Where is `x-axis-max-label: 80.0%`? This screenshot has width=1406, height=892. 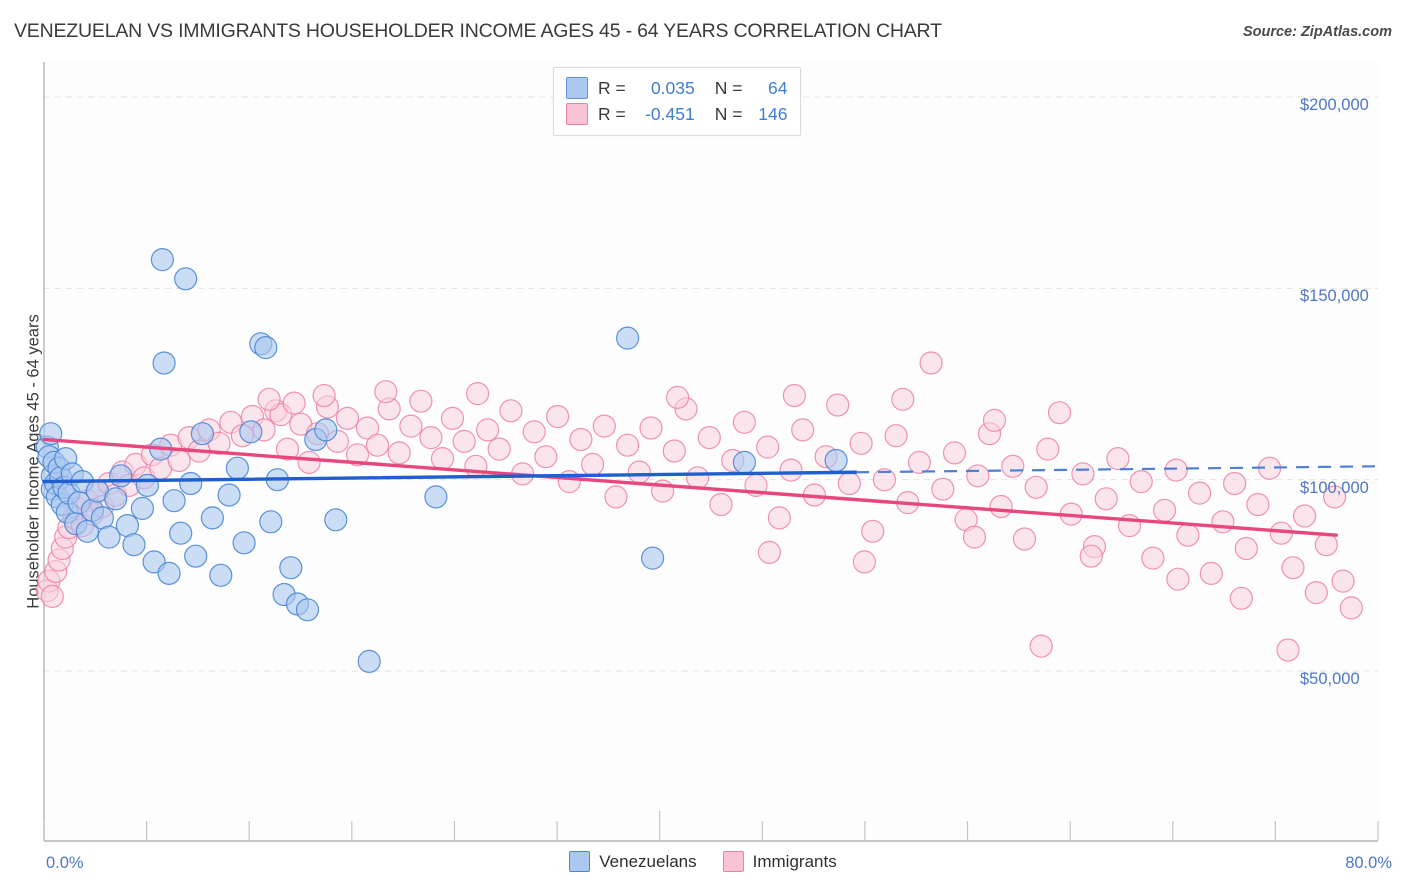
x-axis-max-label: 80.0% is located at coordinates (1368, 863).